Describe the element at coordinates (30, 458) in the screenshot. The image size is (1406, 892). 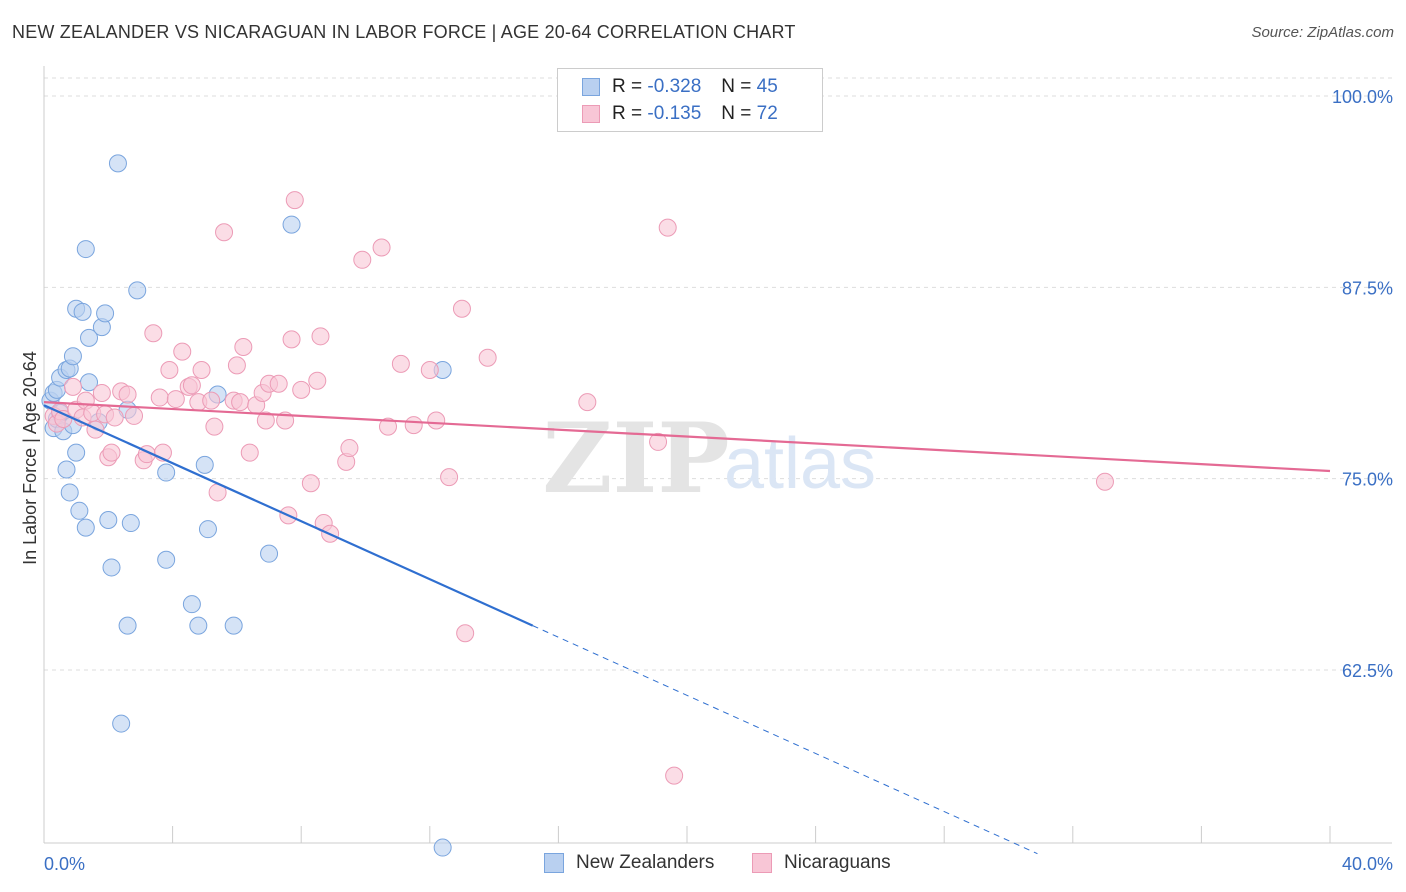
I see `y-axis-label: In Labor Force | Age 20-64` at that location.